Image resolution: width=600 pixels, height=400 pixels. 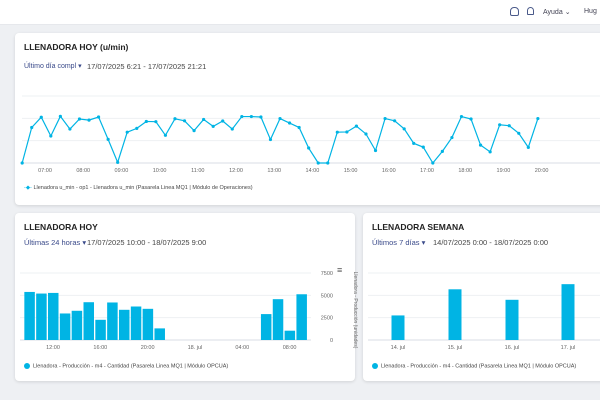 I want to click on card-title: LLENADORA HOY (u/min), so click(x=76, y=47).